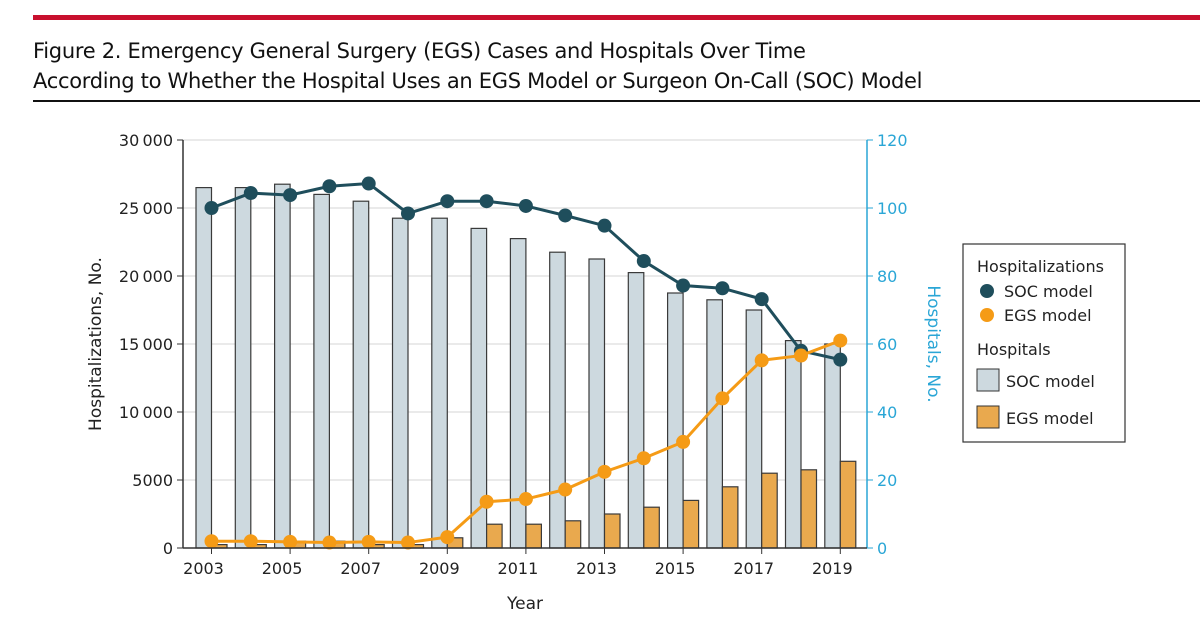 Image resolution: width=1200 pixels, height=634 pixels. Describe the element at coordinates (753, 568) in the screenshot. I see `x-tick-label: 2017` at that location.